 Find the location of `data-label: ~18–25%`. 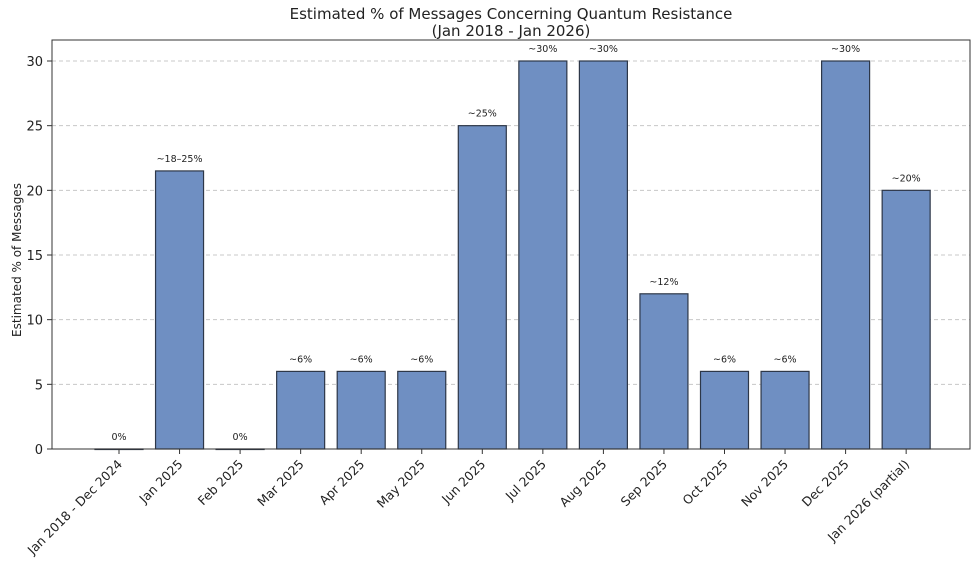

data-label: ~18–25% is located at coordinates (180, 159).